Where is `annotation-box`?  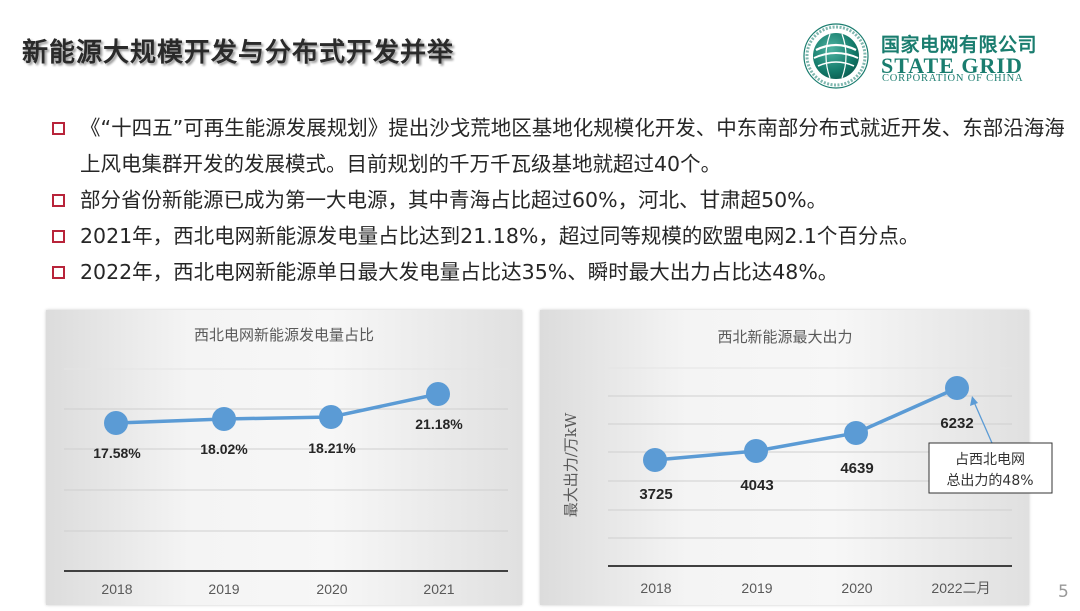 annotation-box is located at coordinates (990, 468).